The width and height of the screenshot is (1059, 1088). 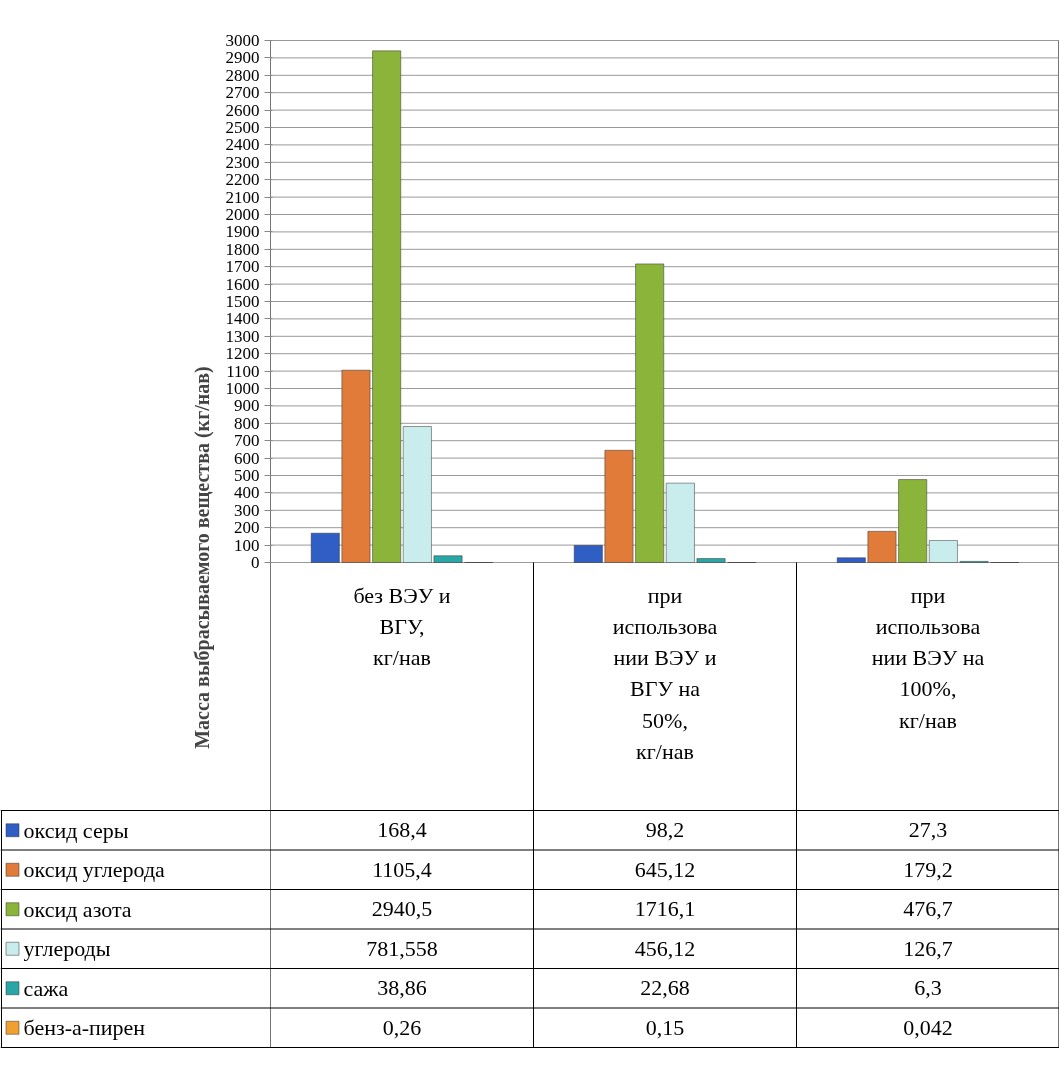 What do you see at coordinates (94, 870) in the screenshot?
I see `legend-label: оксид углерода` at bounding box center [94, 870].